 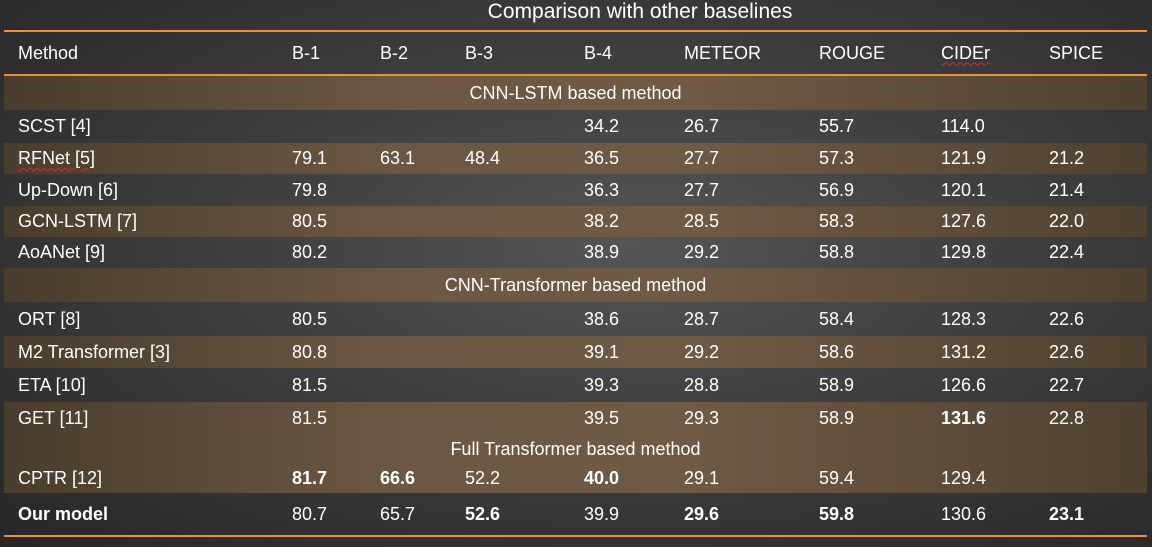 I want to click on value-cell-cider: 126.6, so click(x=964, y=384).